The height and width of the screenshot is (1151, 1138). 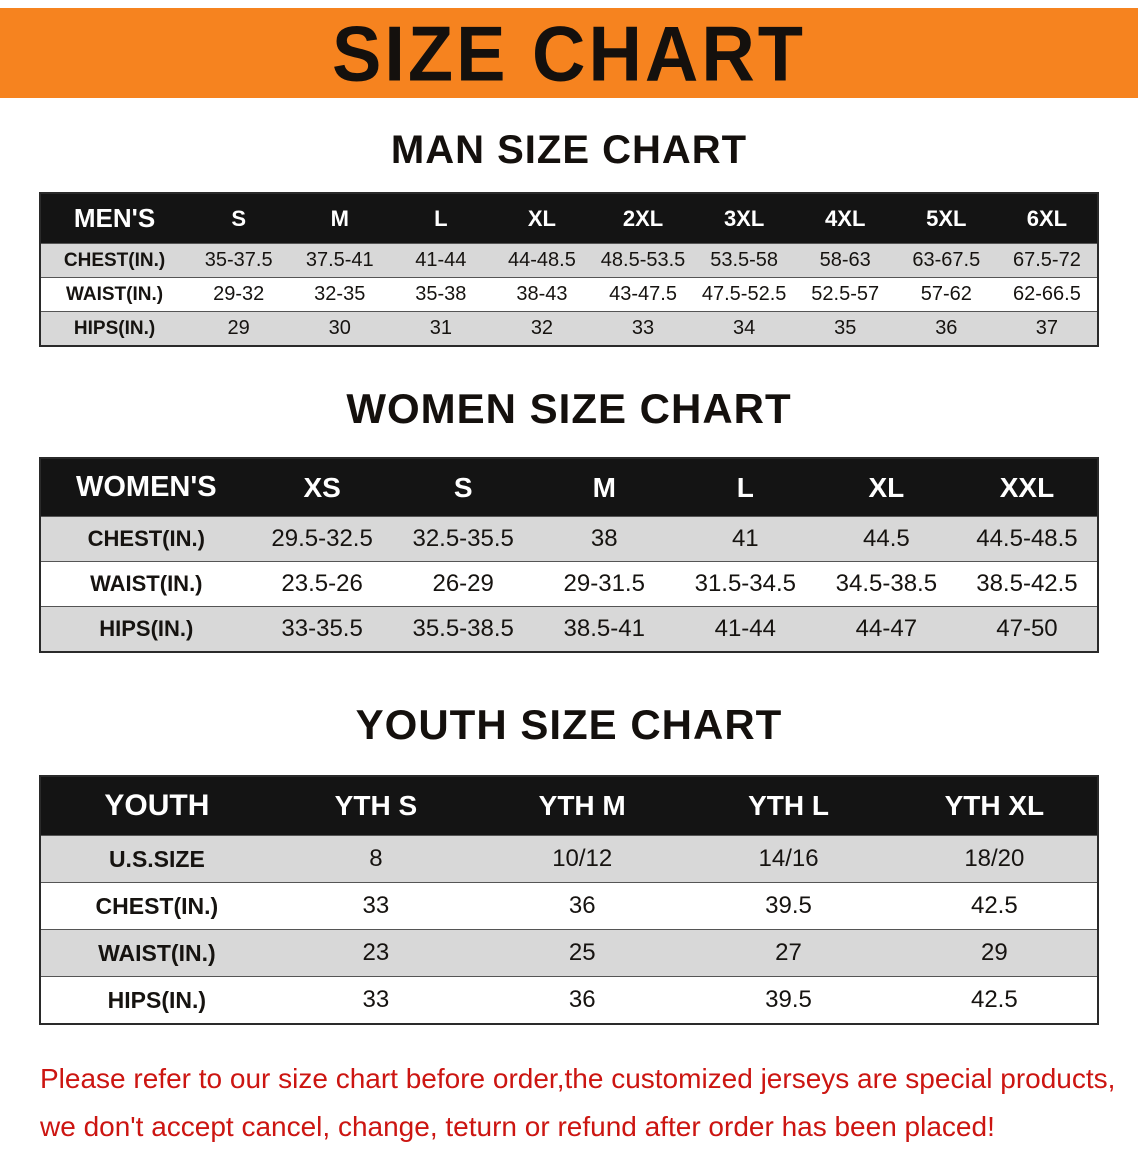 What do you see at coordinates (994, 806) in the screenshot?
I see `youth-size-col: YTH XL` at bounding box center [994, 806].